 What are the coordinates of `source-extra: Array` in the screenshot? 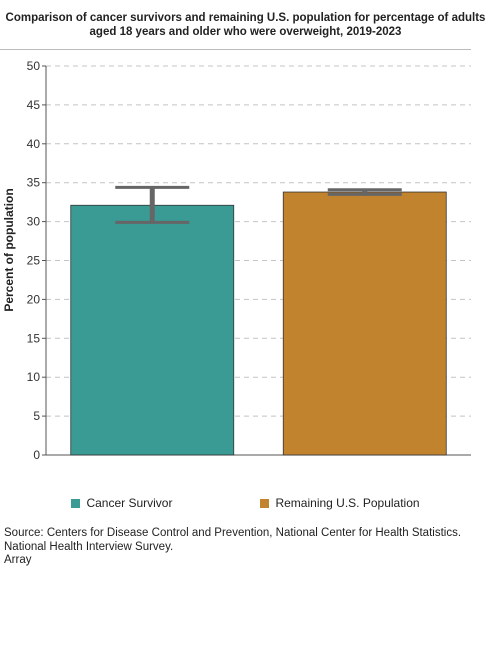 It's located at (18, 560).